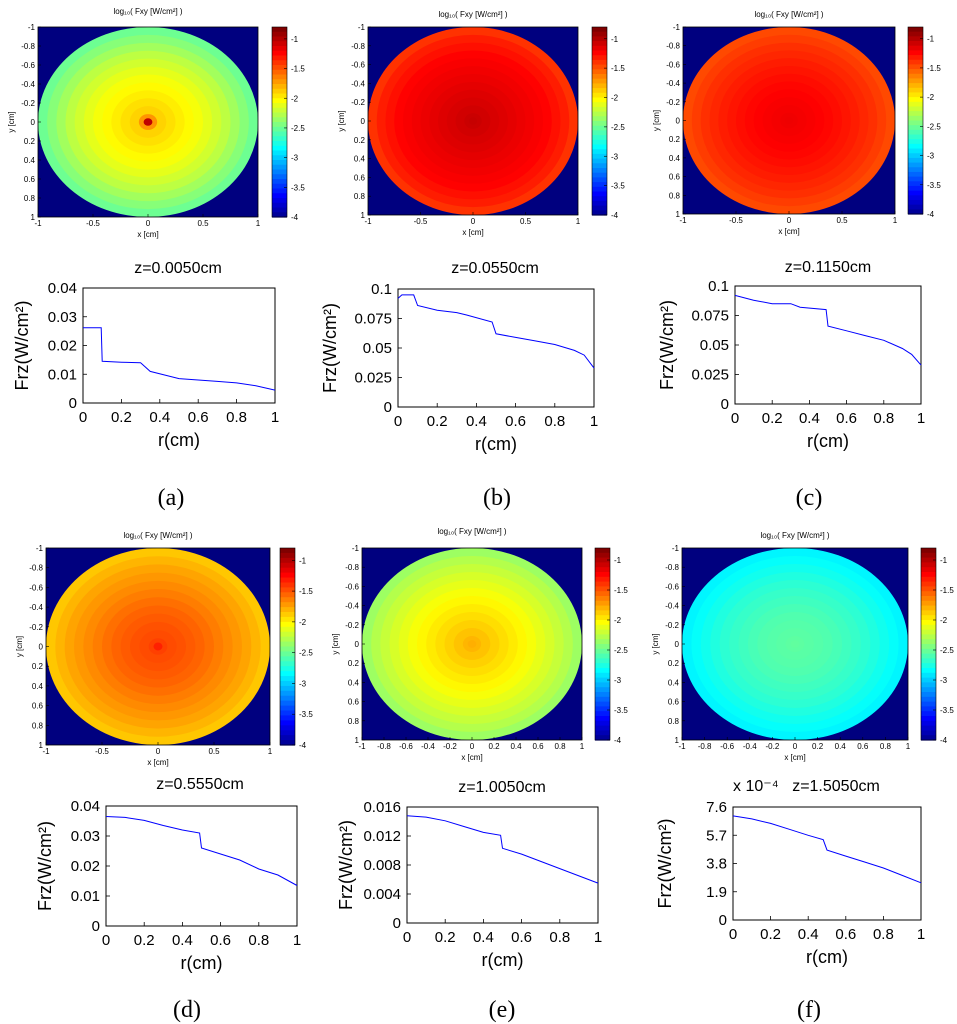 The height and width of the screenshot is (1024, 957). I want to click on colorbar-tick-label: -1.5, so click(618, 68).